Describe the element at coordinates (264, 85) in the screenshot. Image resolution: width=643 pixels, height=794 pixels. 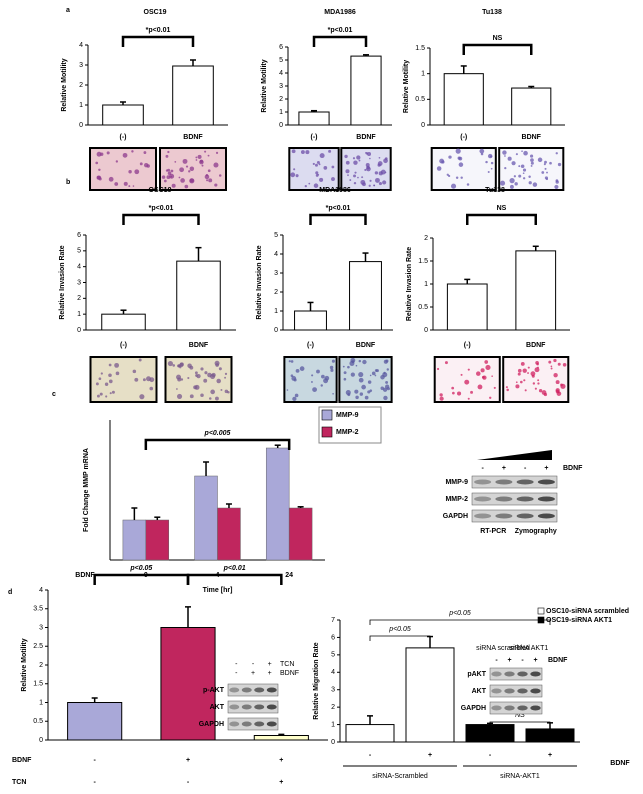
I see `y-axis-label: Relative Motility` at that location.